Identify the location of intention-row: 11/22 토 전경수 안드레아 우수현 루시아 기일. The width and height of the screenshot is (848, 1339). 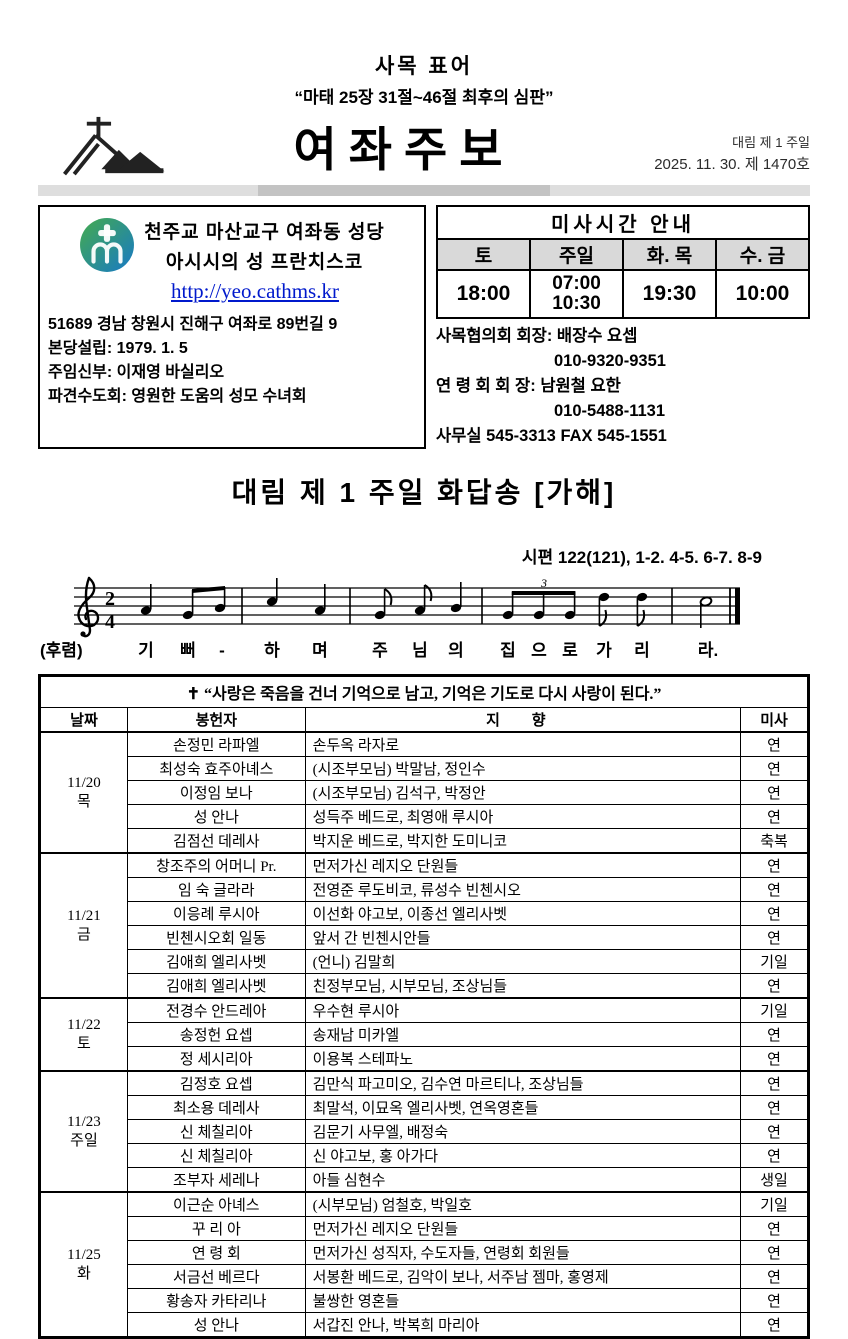
(424, 1034).